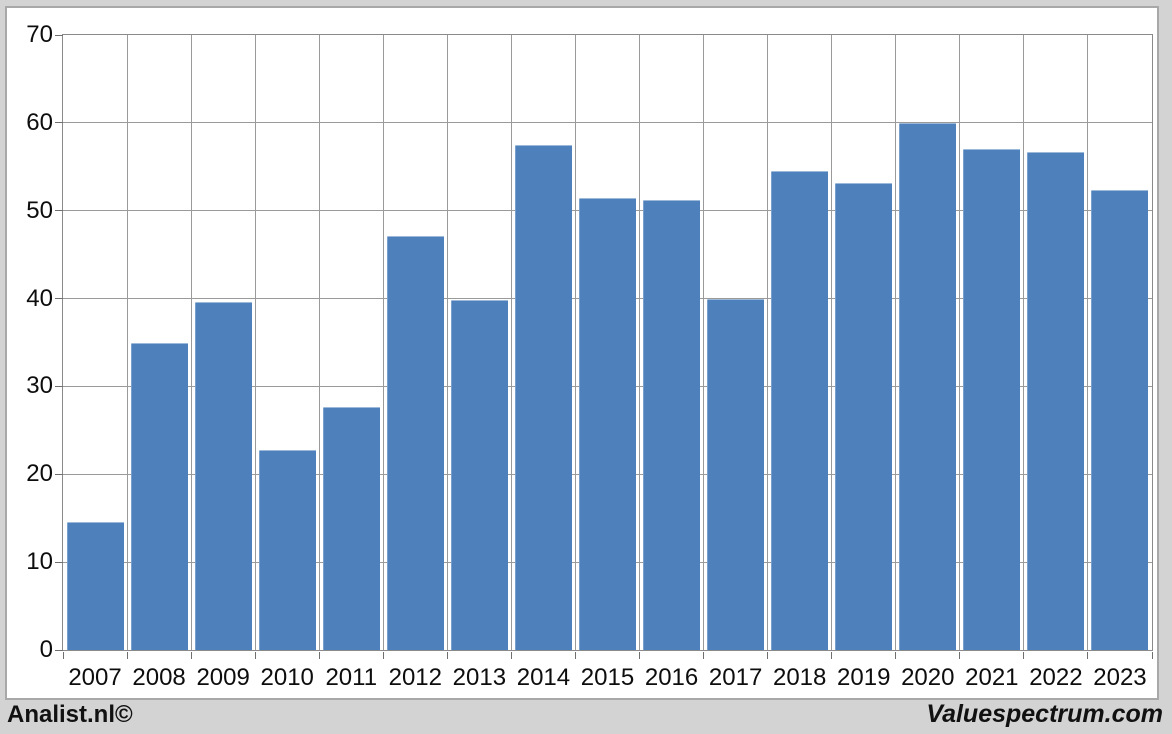 The image size is (1172, 734). What do you see at coordinates (39, 562) in the screenshot?
I see `y-tick-label-10: 10` at bounding box center [39, 562].